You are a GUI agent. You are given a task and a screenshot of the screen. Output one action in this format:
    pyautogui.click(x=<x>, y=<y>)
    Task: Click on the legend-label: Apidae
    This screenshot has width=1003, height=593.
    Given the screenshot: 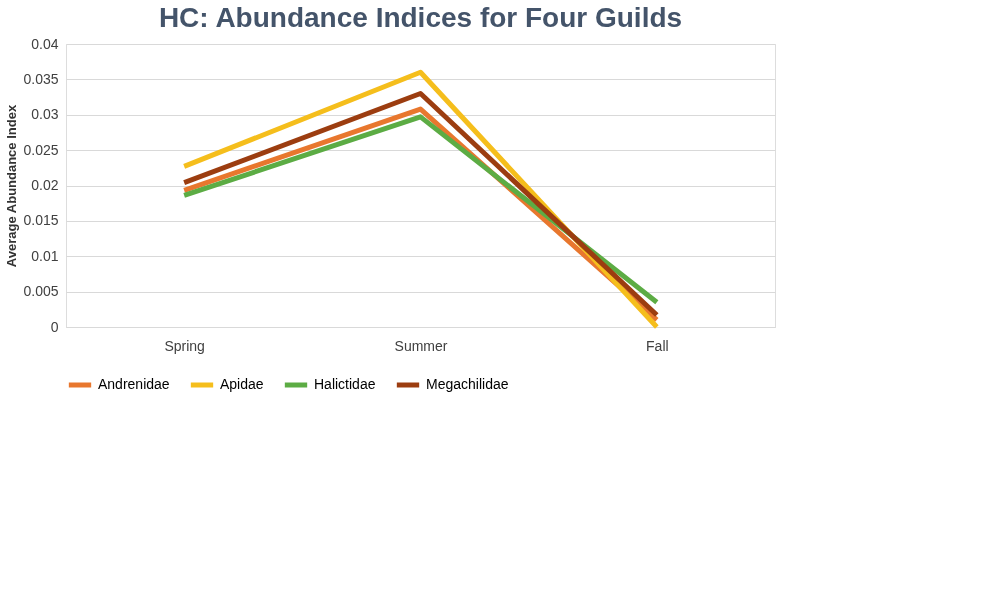 What is the action you would take?
    pyautogui.click(x=242, y=384)
    